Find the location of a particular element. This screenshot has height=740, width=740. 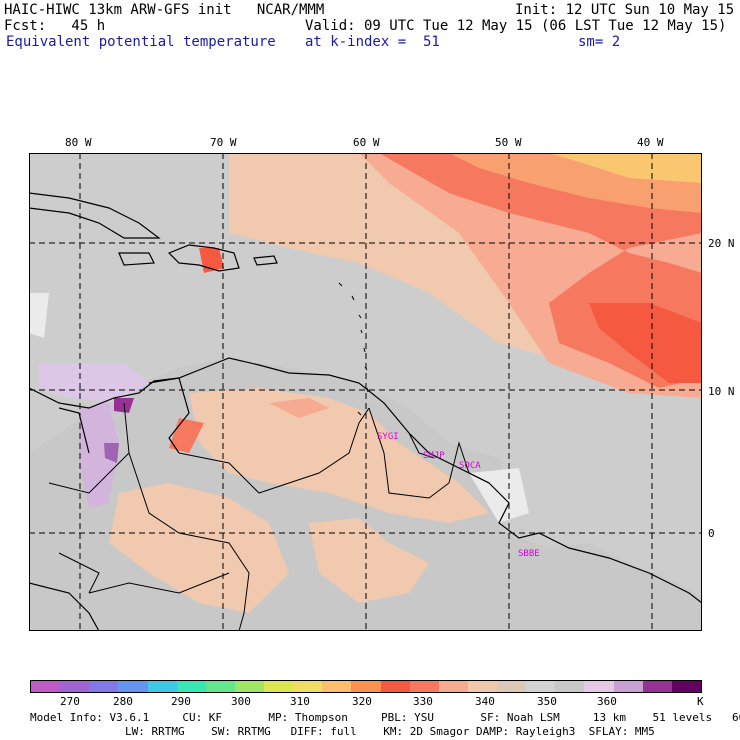

field-name: Equivalent potential temperature is located at coordinates (141, 42).